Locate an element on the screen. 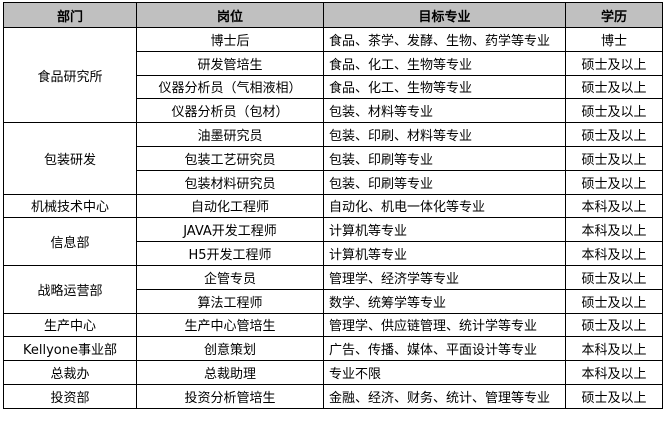  position-cell: 生产中心管培生 is located at coordinates (230, 325).